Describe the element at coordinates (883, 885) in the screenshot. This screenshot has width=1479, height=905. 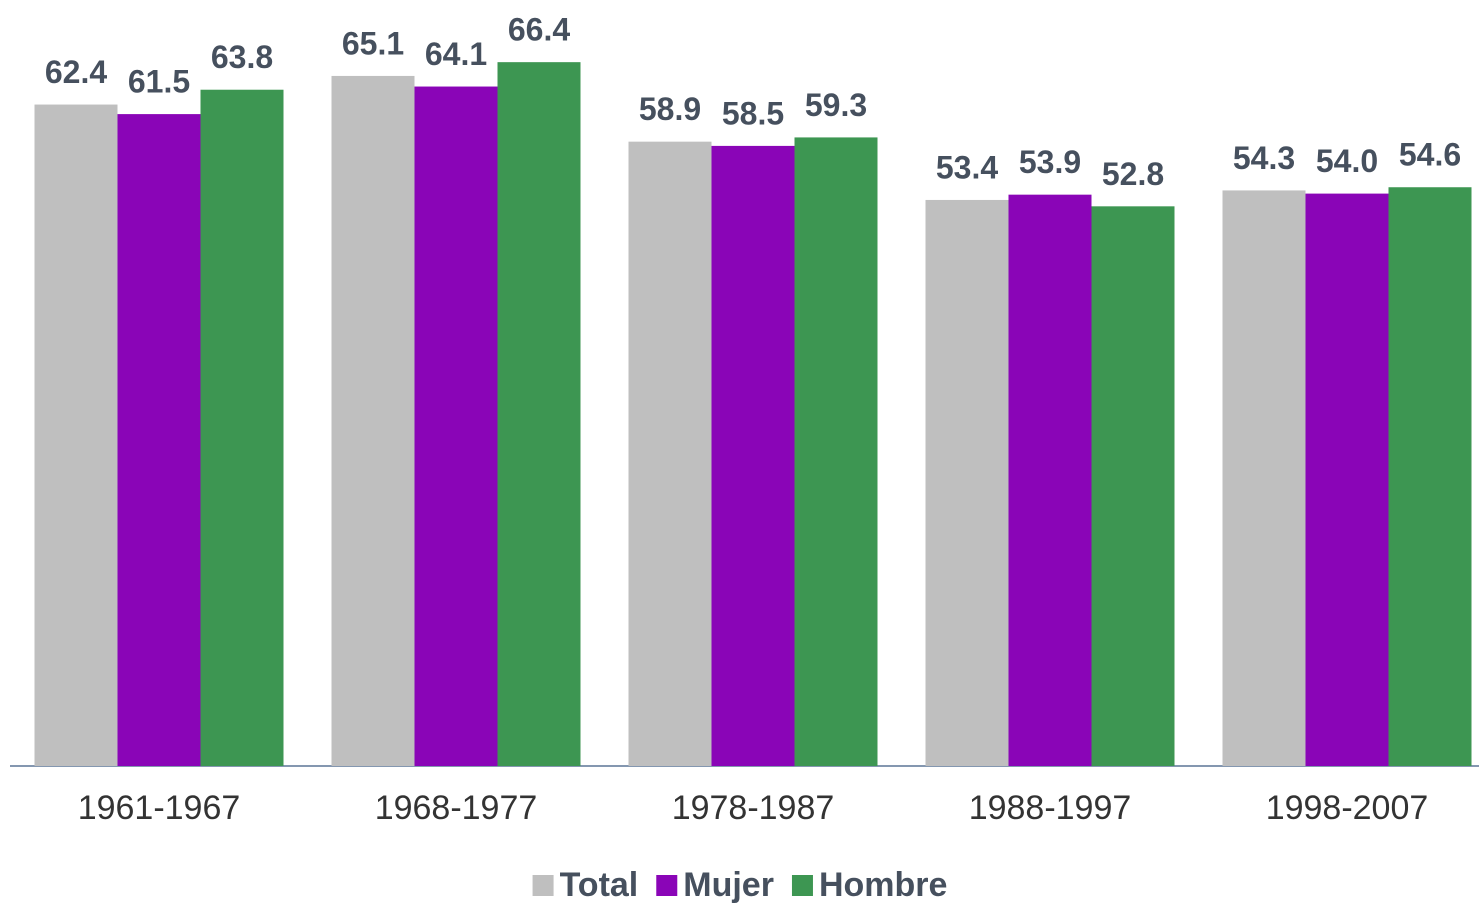
I see `legend-label: Hombre` at that location.